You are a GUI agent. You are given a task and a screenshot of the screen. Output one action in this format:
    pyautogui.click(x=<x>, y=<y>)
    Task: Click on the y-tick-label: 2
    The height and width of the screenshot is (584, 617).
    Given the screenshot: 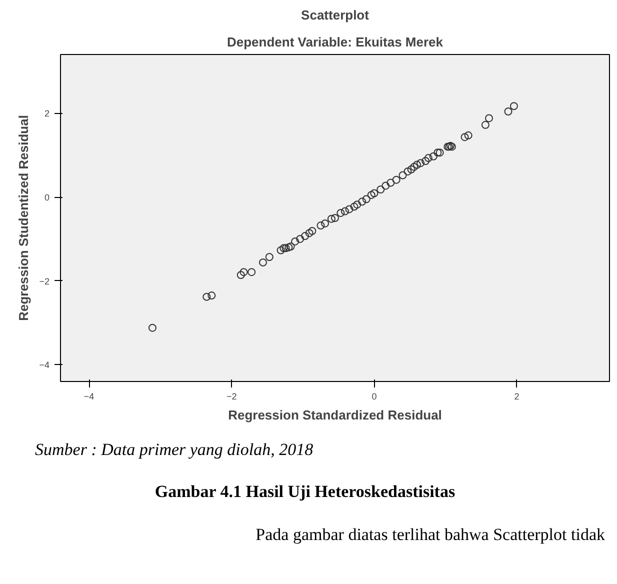 What is the action you would take?
    pyautogui.click(x=47, y=113)
    